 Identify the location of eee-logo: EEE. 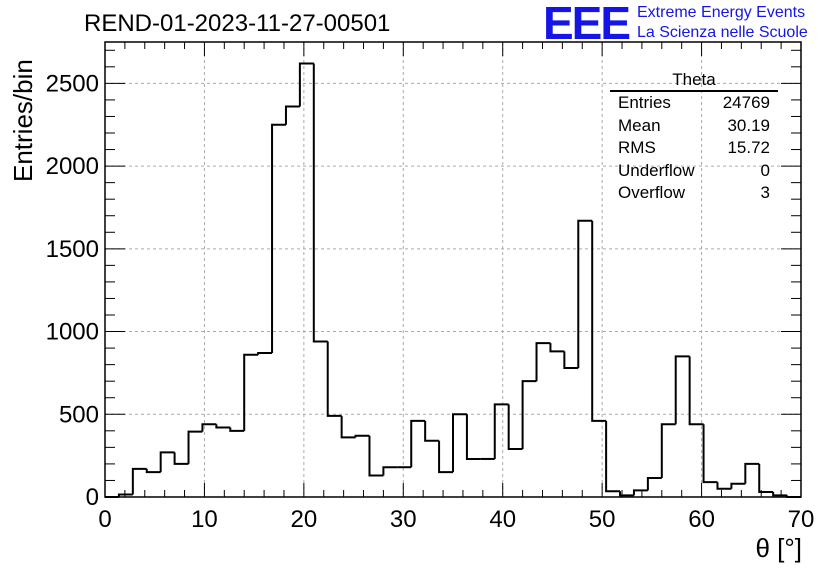
(587, 24).